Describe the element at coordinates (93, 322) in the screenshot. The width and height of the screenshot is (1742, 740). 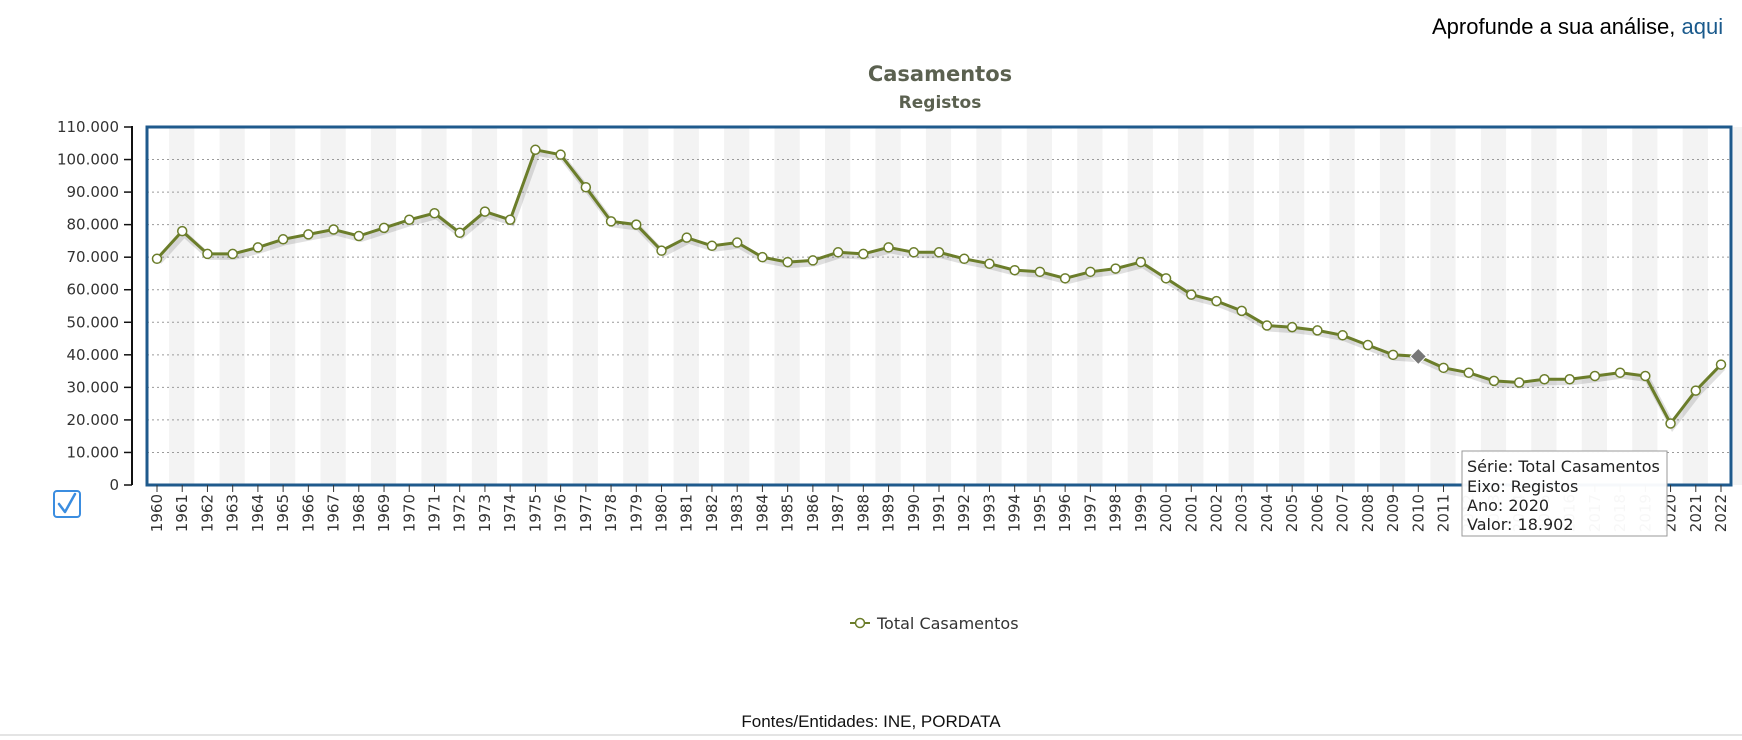
I see `y-tick-label: 50.000` at that location.